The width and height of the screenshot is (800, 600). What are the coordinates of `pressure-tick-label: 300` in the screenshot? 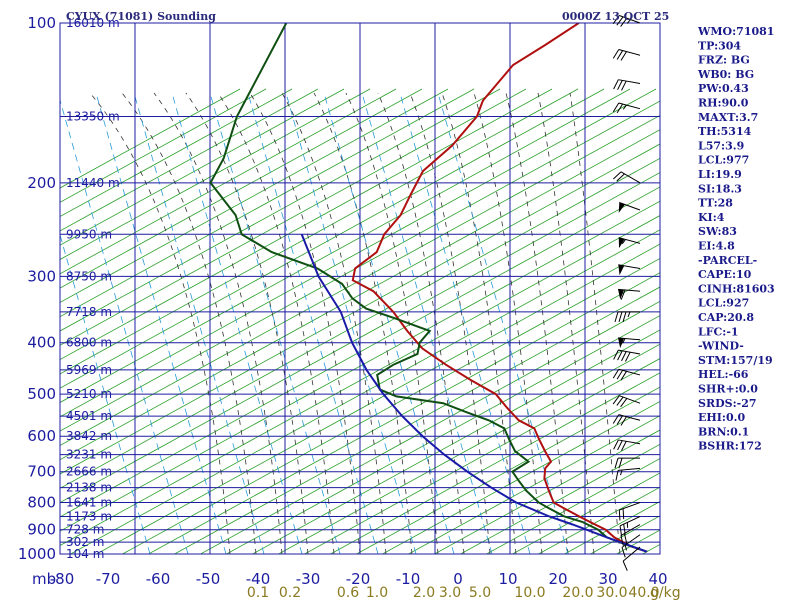 It's located at (41, 276).